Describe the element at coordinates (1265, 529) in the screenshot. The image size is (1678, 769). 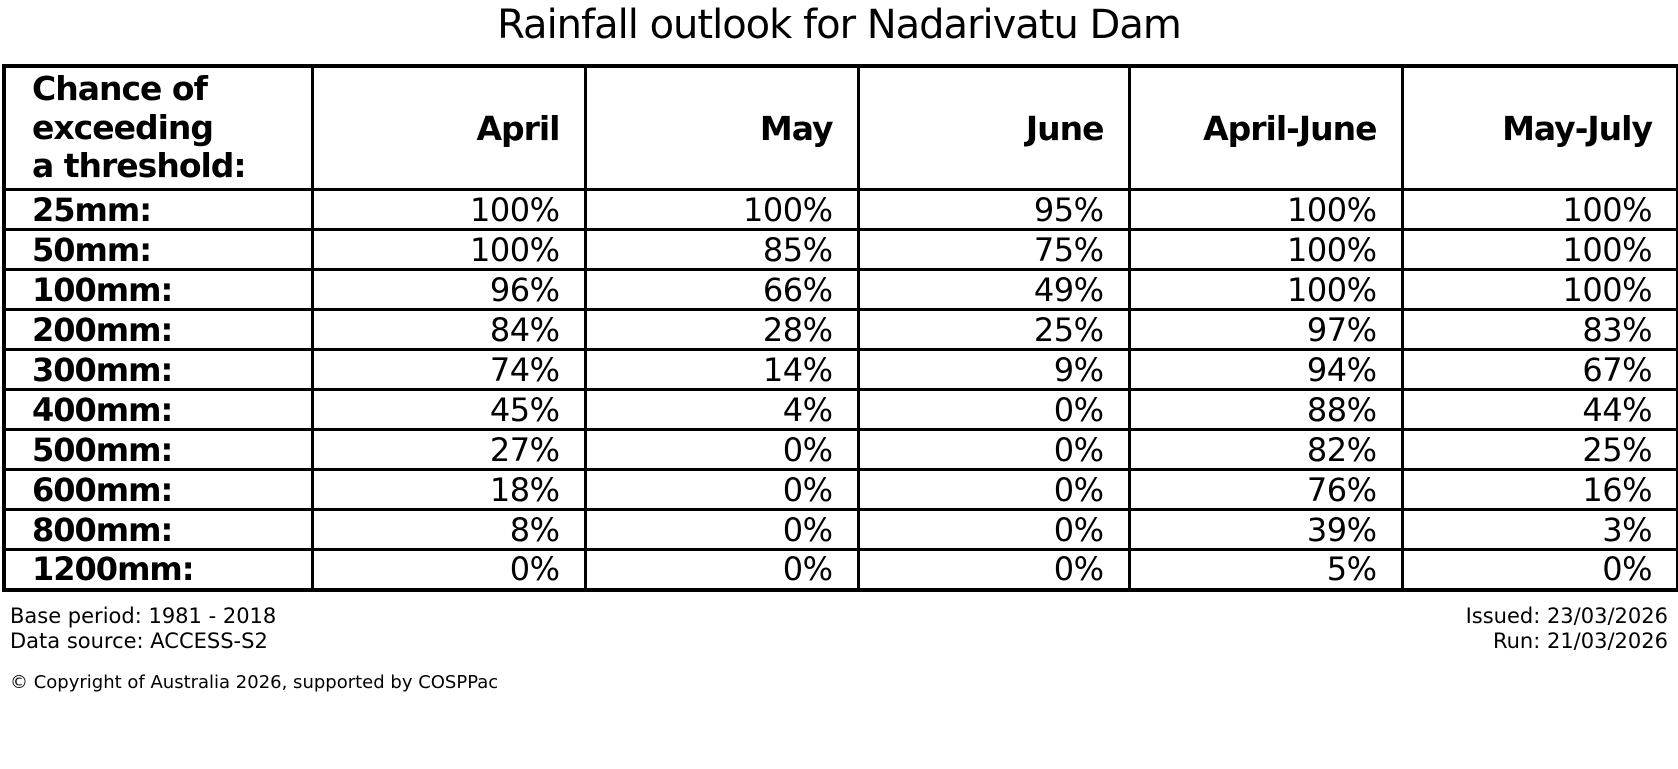
I see `value-cell-april-june: 39%` at that location.